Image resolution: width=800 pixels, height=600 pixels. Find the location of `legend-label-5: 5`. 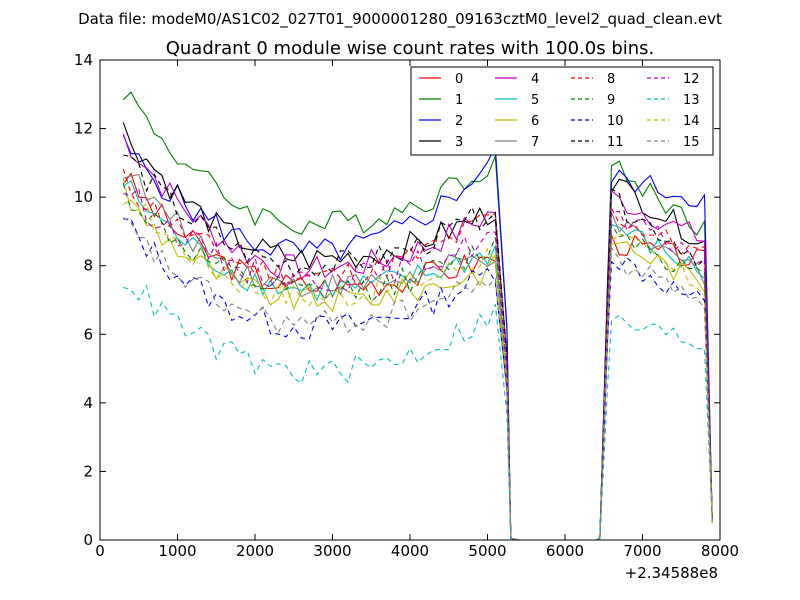

legend-label-5: 5 is located at coordinates (535, 100).